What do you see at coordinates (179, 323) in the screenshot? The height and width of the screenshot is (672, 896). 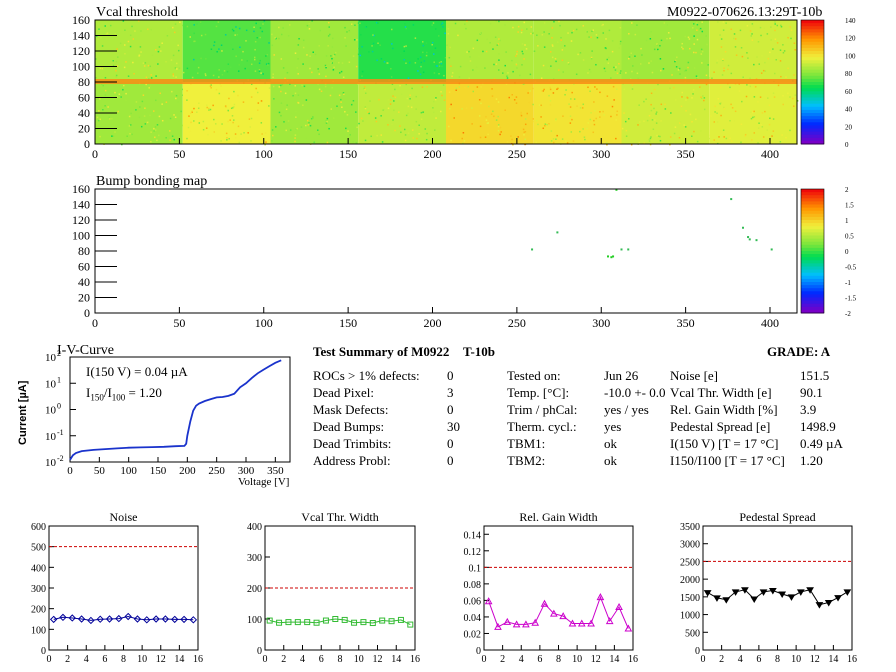 I see `x-tick-label: 50` at bounding box center [179, 323].